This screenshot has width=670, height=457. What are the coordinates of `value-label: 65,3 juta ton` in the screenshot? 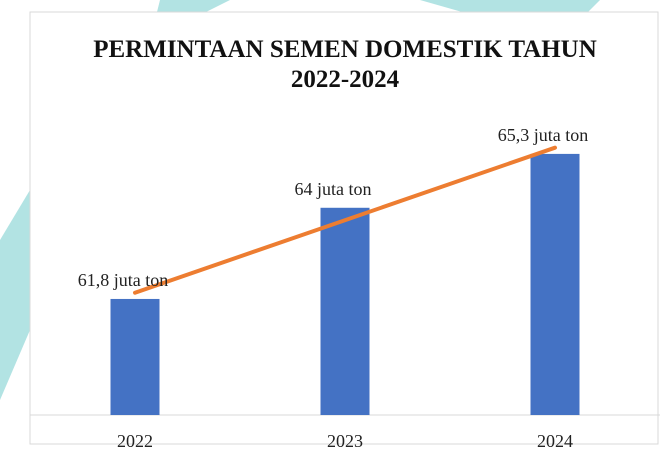 It's located at (543, 134).